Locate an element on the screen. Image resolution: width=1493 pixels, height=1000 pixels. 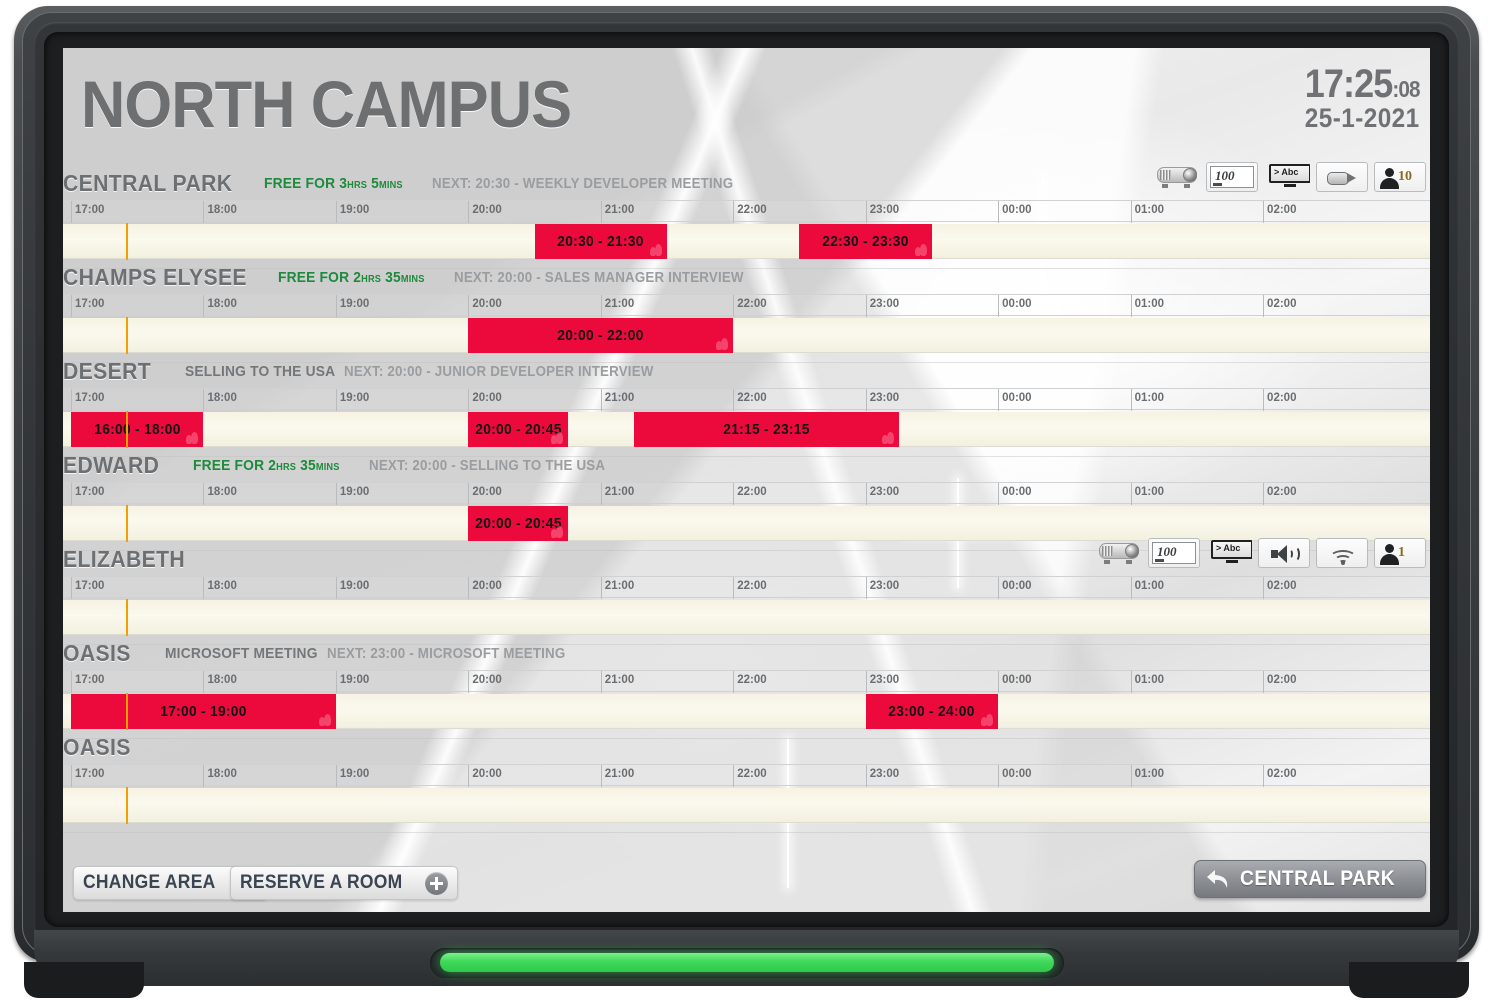
wifi-icon is located at coordinates (1342, 553).